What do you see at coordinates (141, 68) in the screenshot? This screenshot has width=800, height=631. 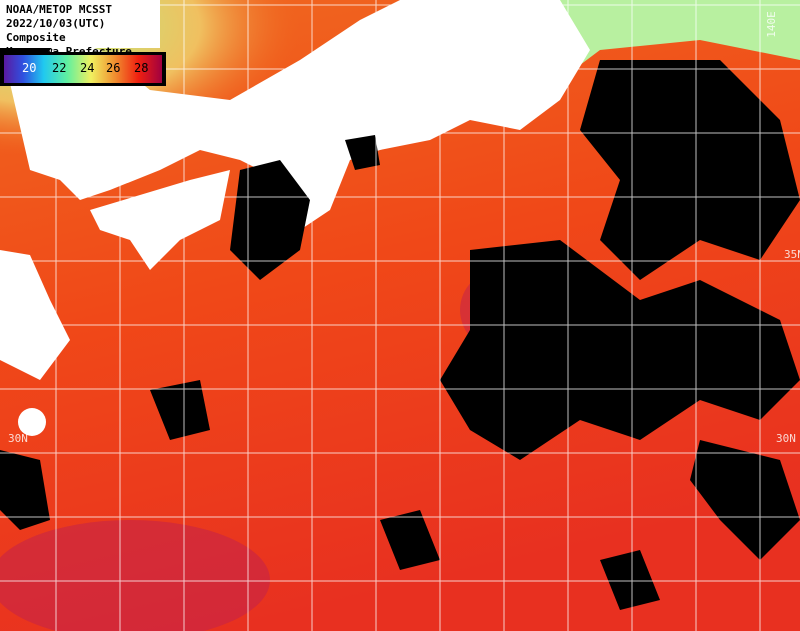 I see `colorbar-label: 28` at bounding box center [141, 68].